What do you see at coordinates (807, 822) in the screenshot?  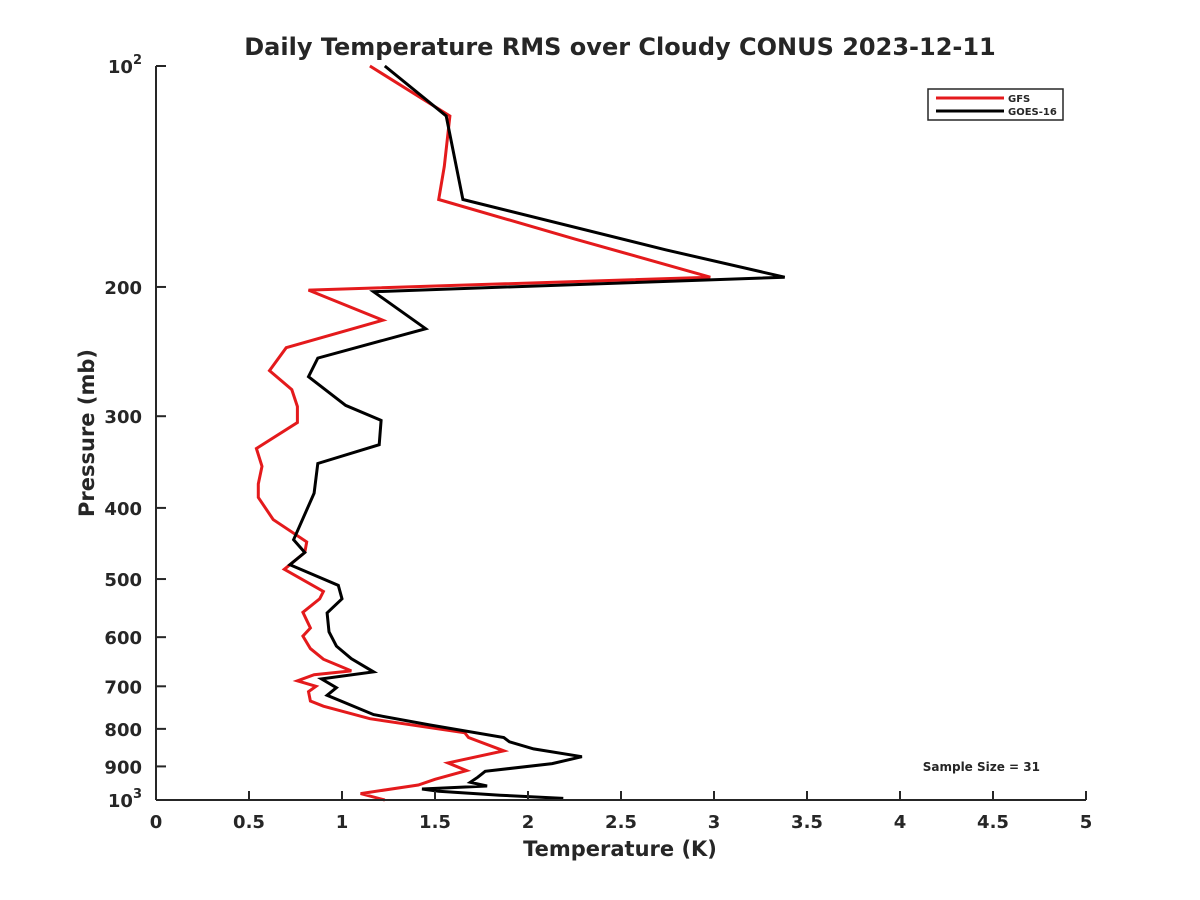 I see `x-tick-label: 3.5` at bounding box center [807, 822].